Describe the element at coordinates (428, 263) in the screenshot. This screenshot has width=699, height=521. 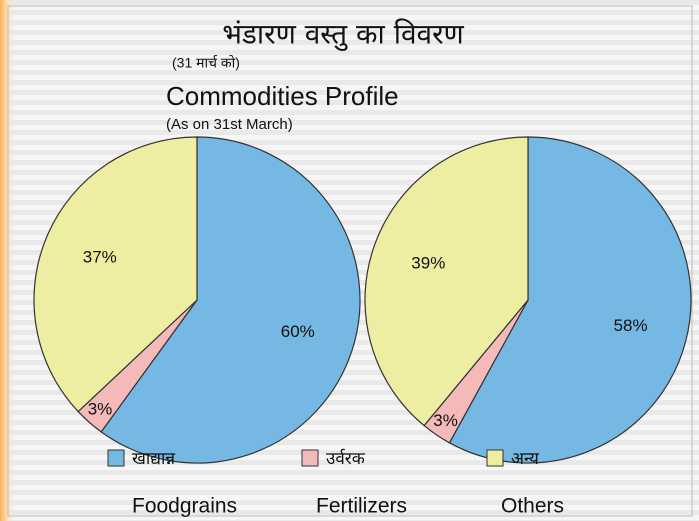
I see `slice-label: 39%` at that location.